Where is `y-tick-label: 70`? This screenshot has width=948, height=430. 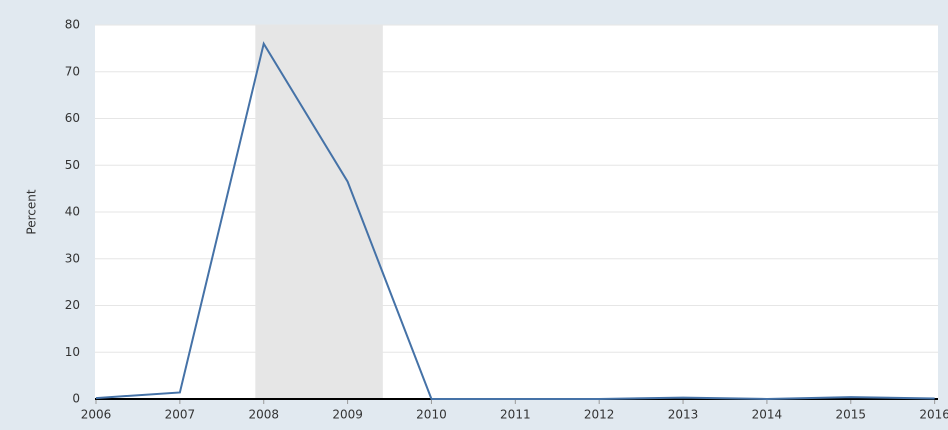
y-tick-label: 70 is located at coordinates (72, 71).